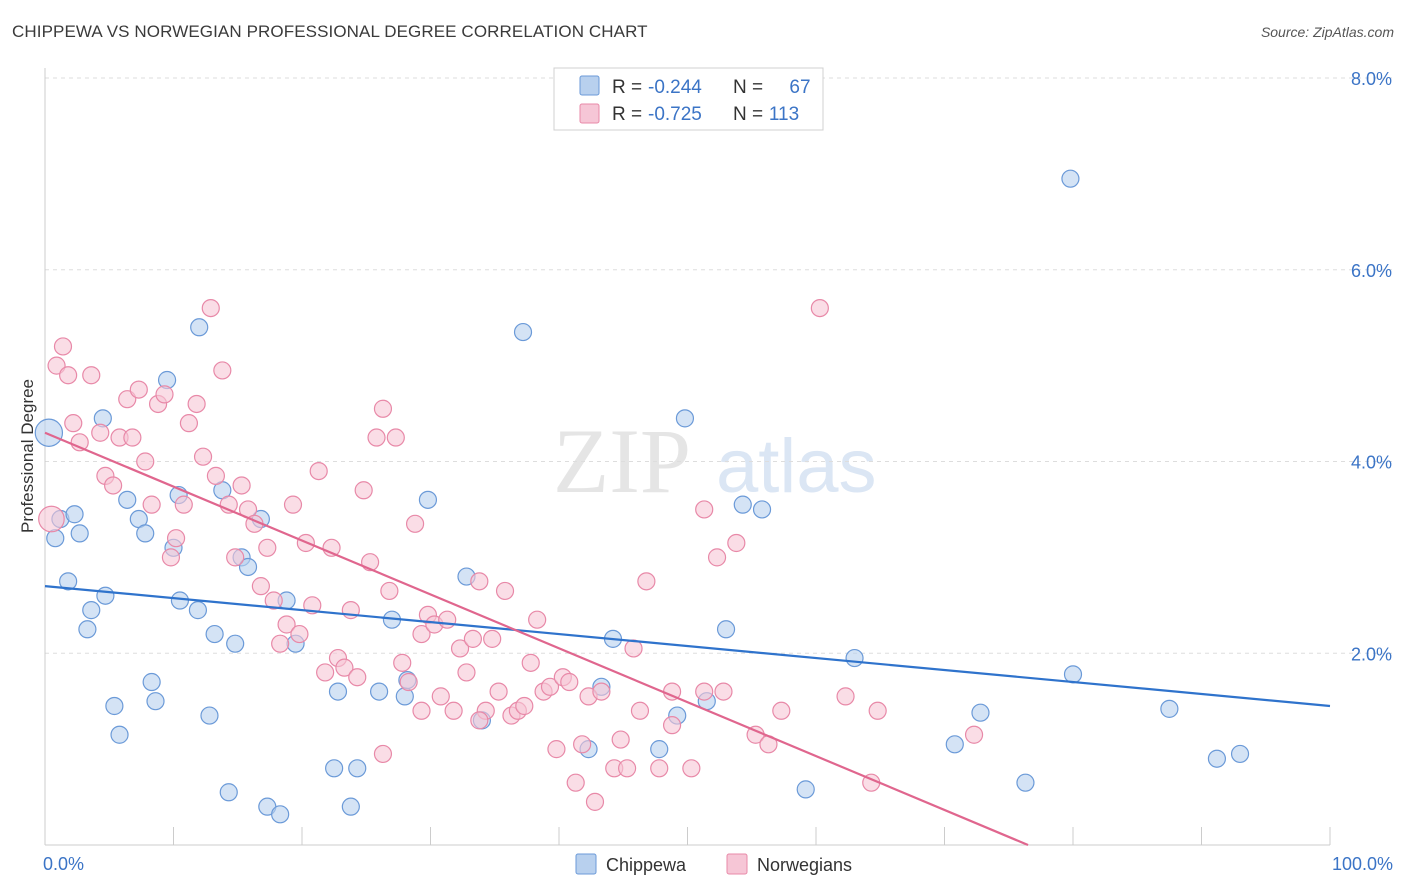  I want to click on bottom-legend-swatch-chippewa, so click(586, 864).